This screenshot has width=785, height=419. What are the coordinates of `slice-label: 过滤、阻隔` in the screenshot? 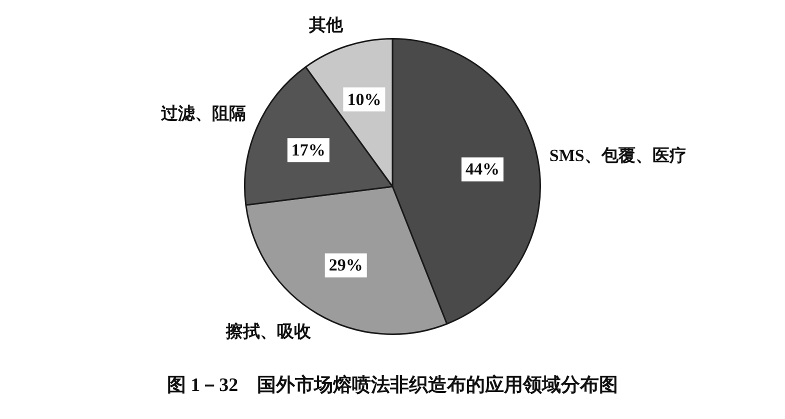 It's located at (203, 113).